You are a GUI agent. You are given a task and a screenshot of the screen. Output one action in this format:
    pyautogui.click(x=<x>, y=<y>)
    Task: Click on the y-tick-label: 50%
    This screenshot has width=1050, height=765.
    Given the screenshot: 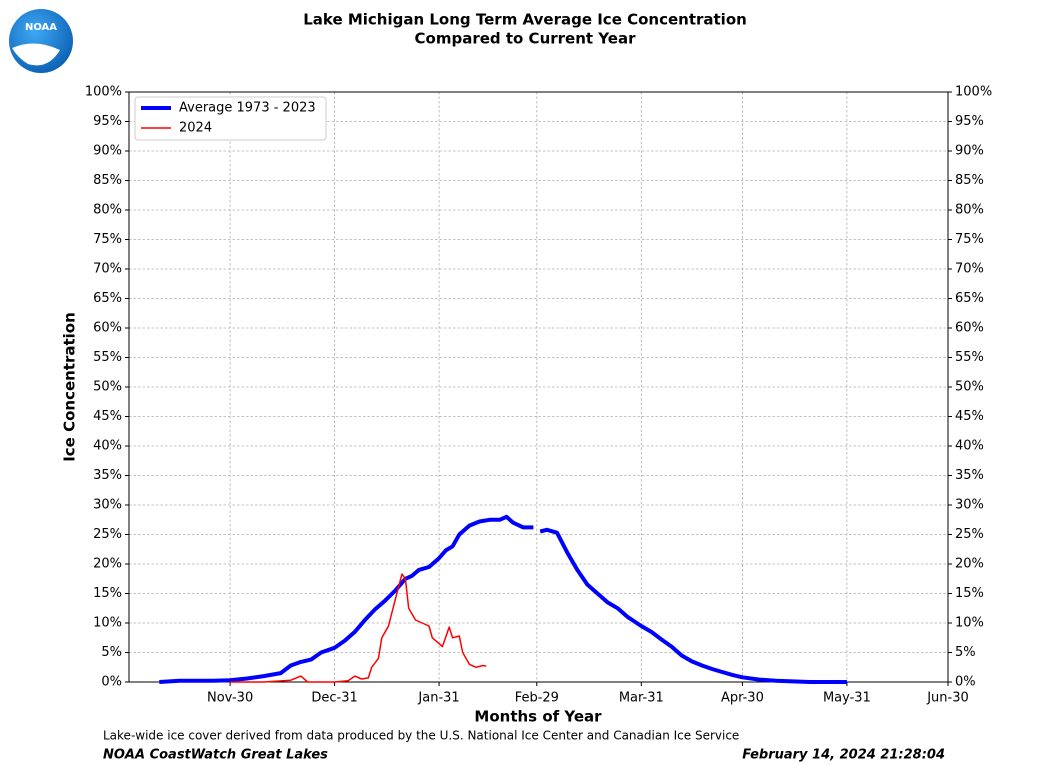 What is the action you would take?
    pyautogui.click(x=107, y=387)
    